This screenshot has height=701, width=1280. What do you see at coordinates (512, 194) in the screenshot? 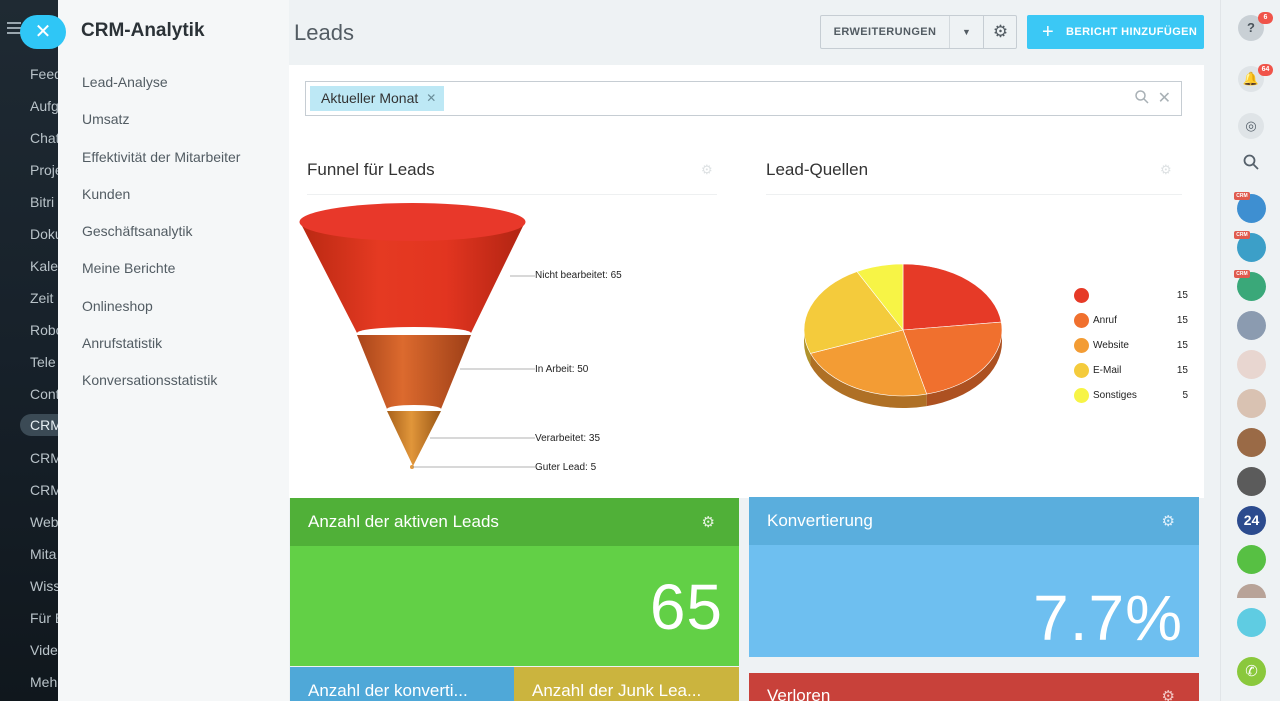
I see `divider` at bounding box center [512, 194].